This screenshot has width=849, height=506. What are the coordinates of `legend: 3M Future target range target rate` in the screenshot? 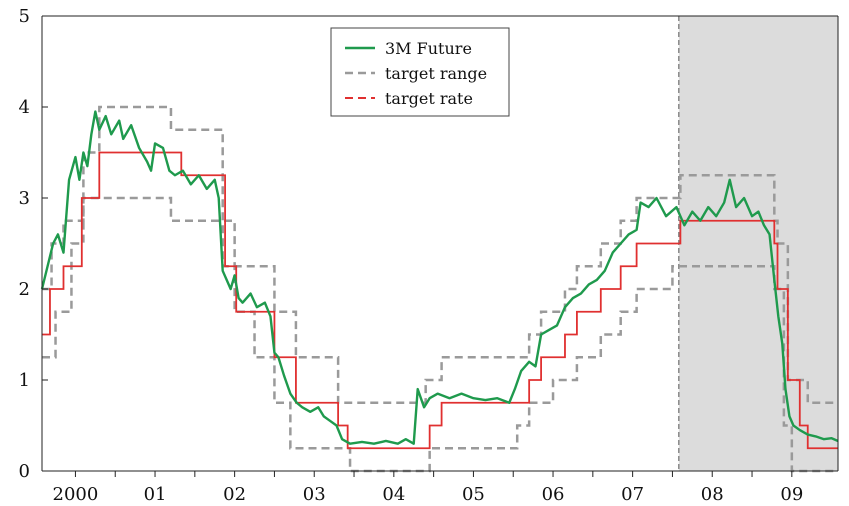 It's located at (420, 72).